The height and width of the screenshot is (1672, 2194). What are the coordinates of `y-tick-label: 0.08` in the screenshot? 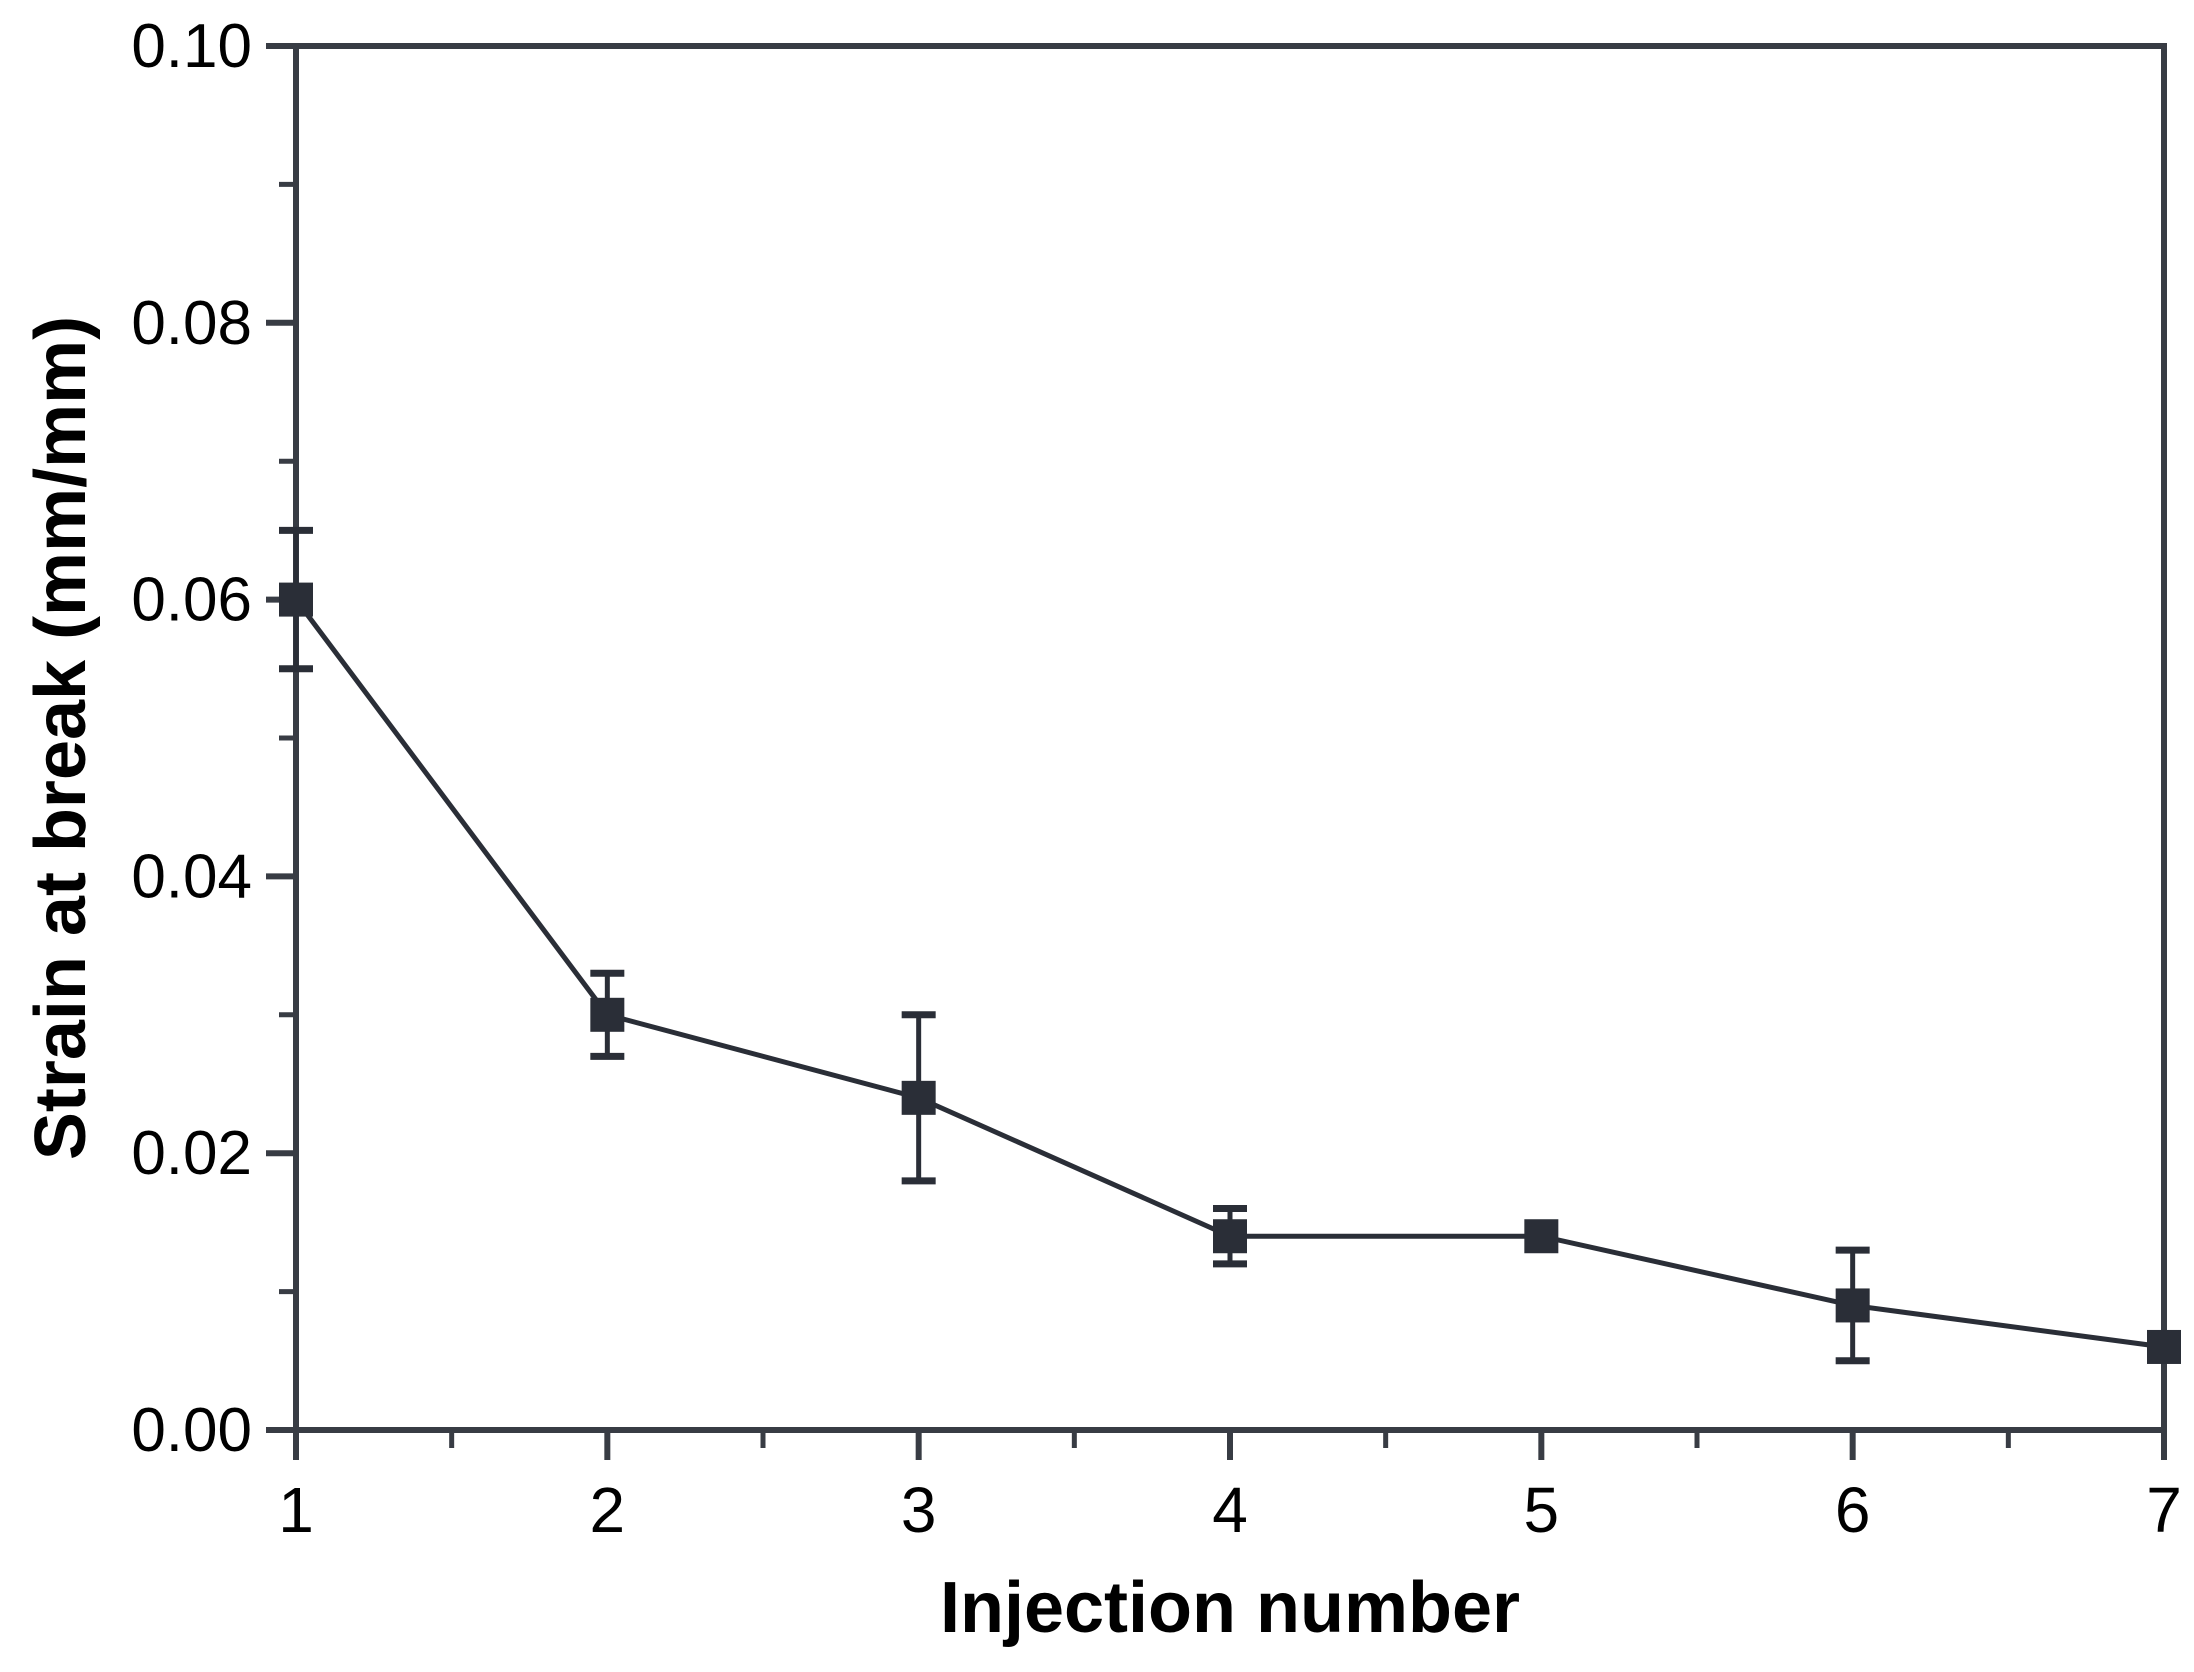 It's located at (191, 323).